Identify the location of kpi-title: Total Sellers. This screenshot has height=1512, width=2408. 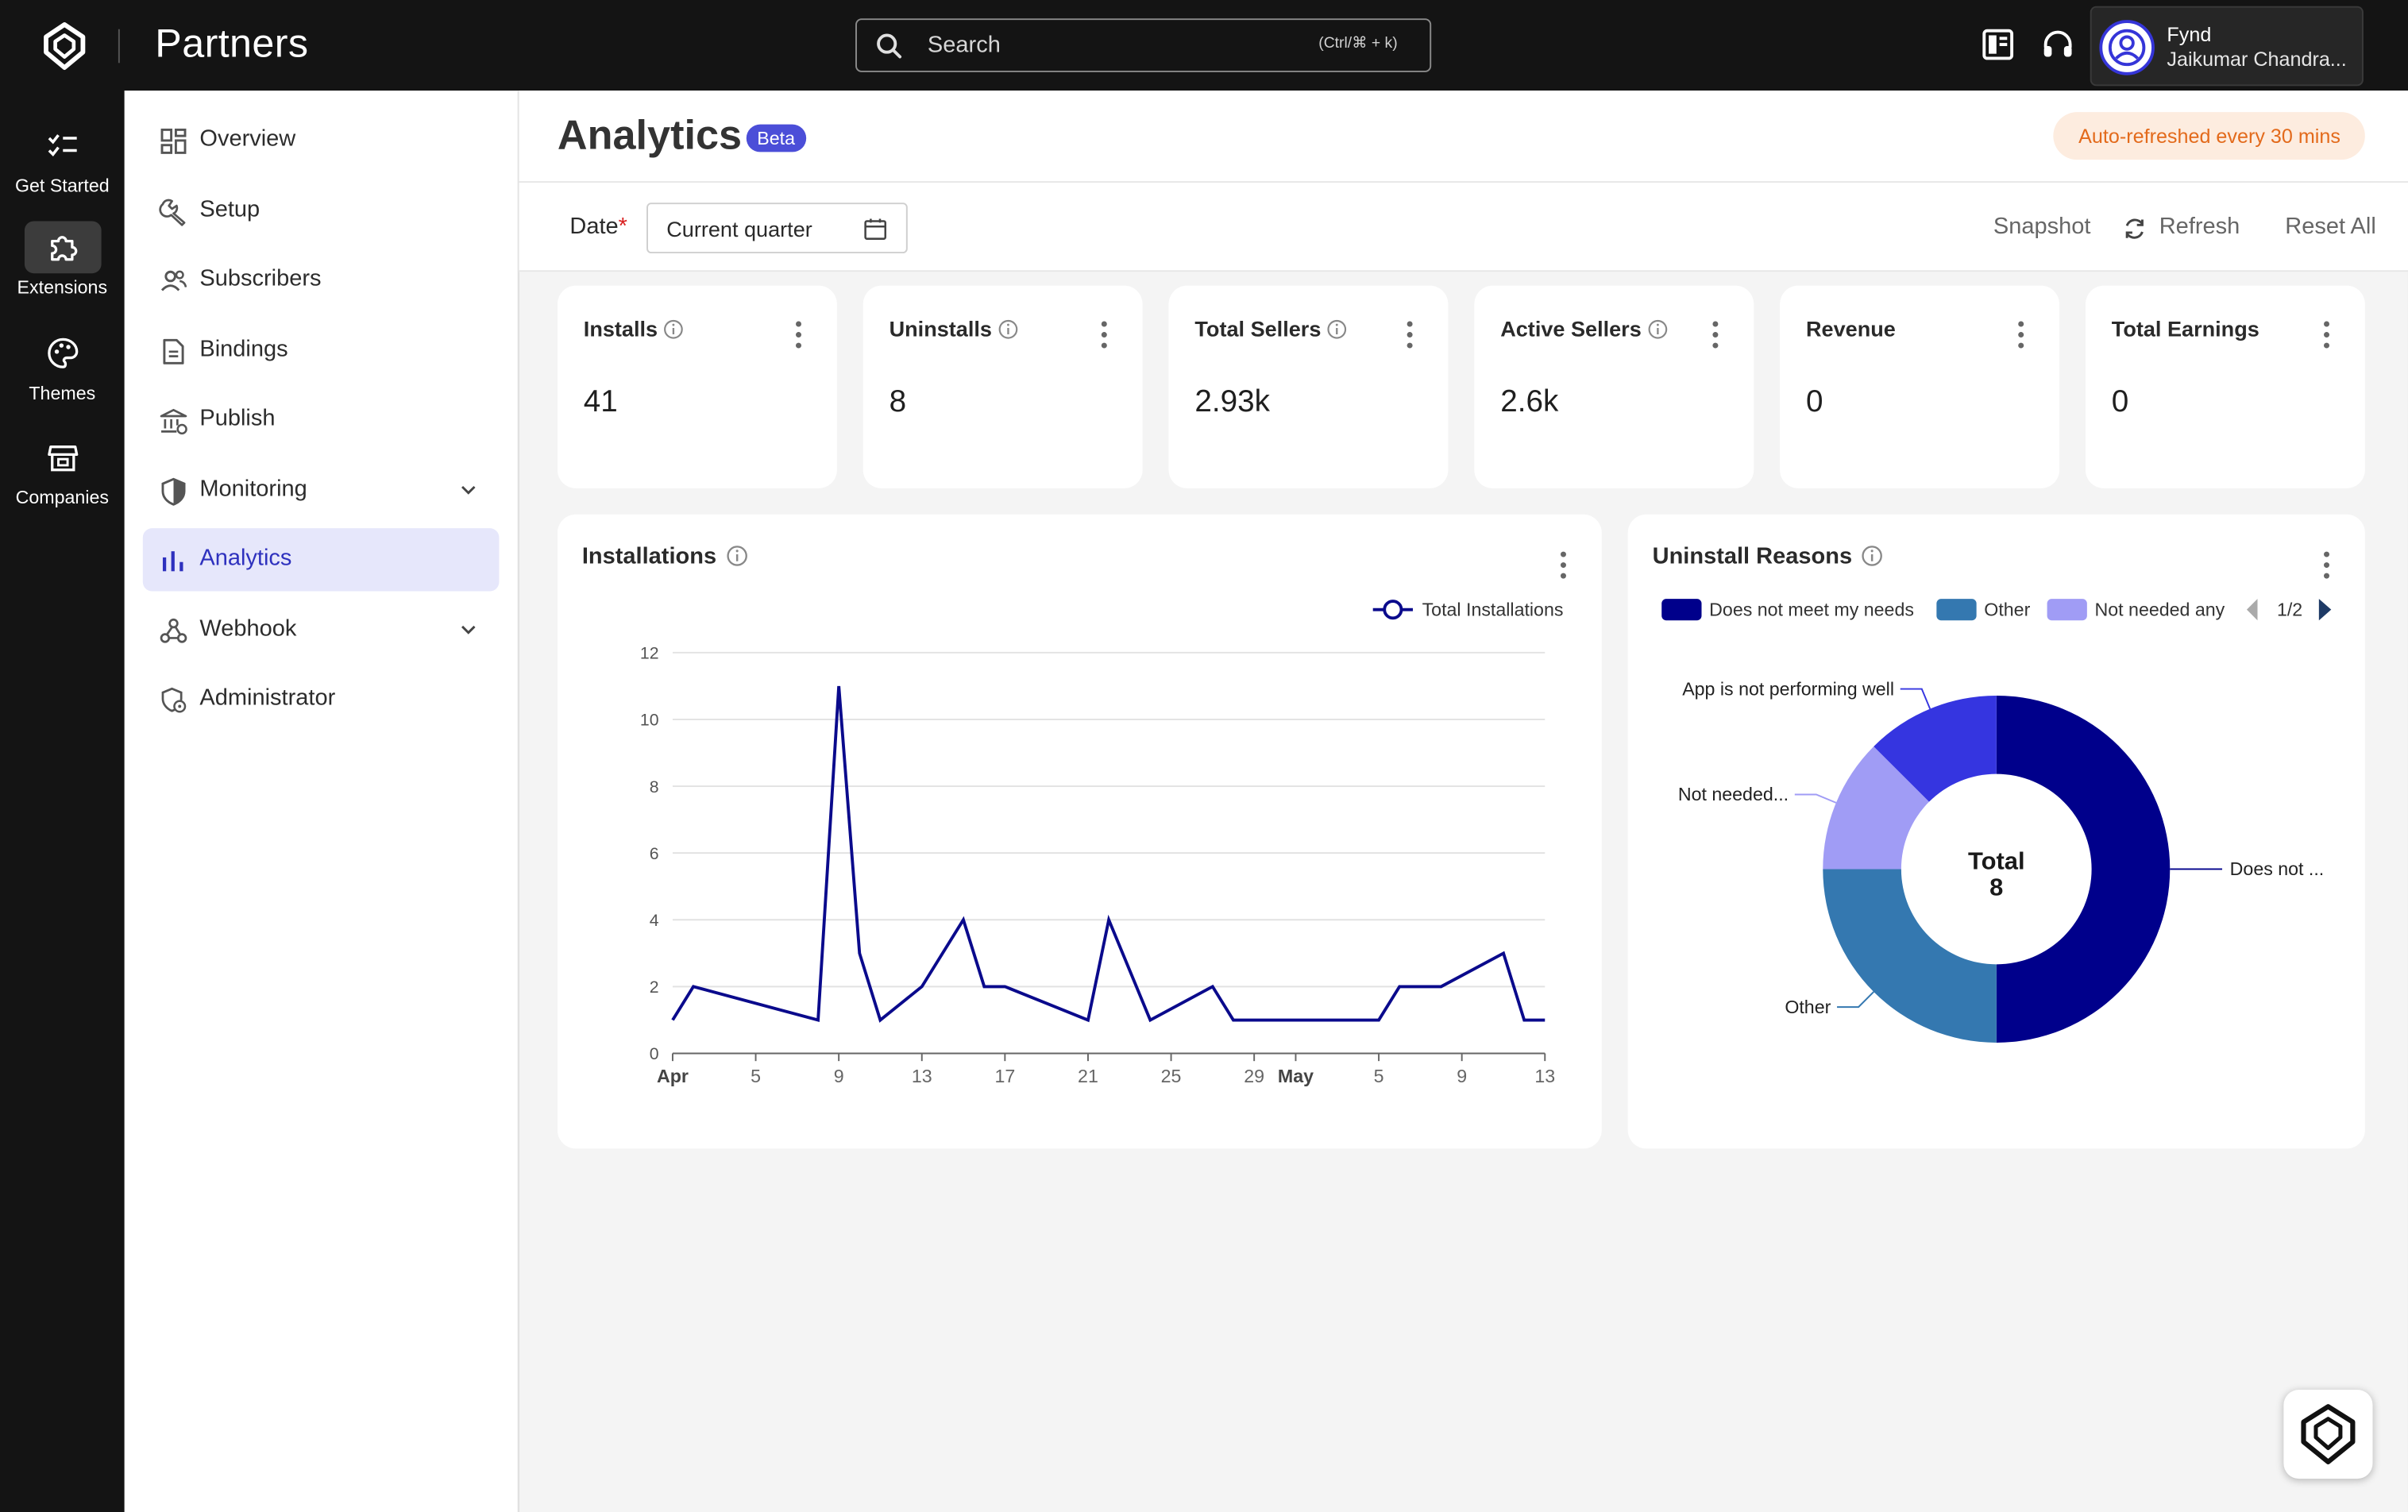
(1270, 328).